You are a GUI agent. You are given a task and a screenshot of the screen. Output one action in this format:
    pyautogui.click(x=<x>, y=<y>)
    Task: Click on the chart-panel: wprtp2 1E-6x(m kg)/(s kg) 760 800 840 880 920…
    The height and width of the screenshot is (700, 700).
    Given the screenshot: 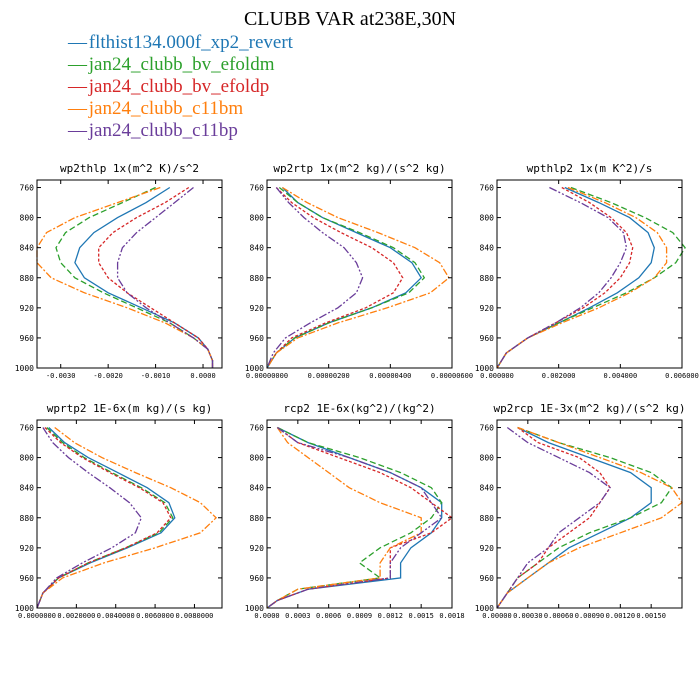 What is the action you would take?
    pyautogui.click(x=119, y=511)
    